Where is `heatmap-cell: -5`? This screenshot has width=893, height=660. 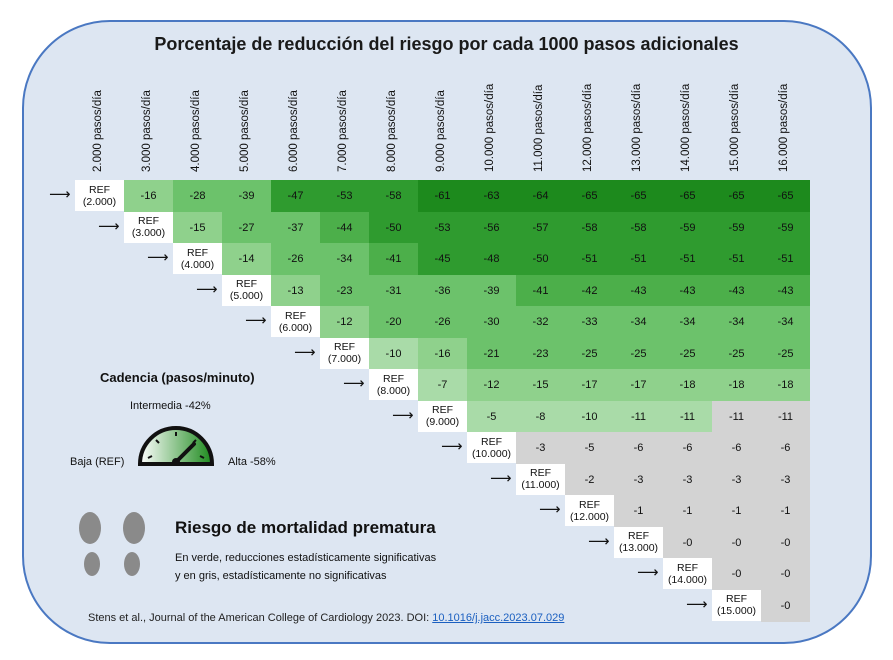 heatmap-cell: -5 is located at coordinates (491, 416).